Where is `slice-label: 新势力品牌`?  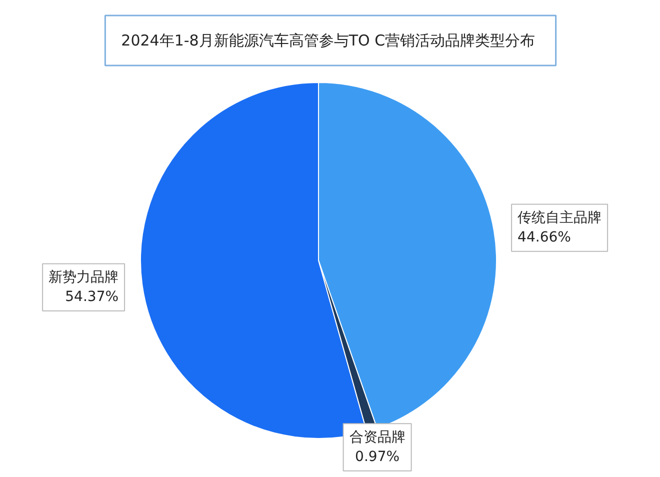
slice-label: 新势力品牌 is located at coordinates (83, 278).